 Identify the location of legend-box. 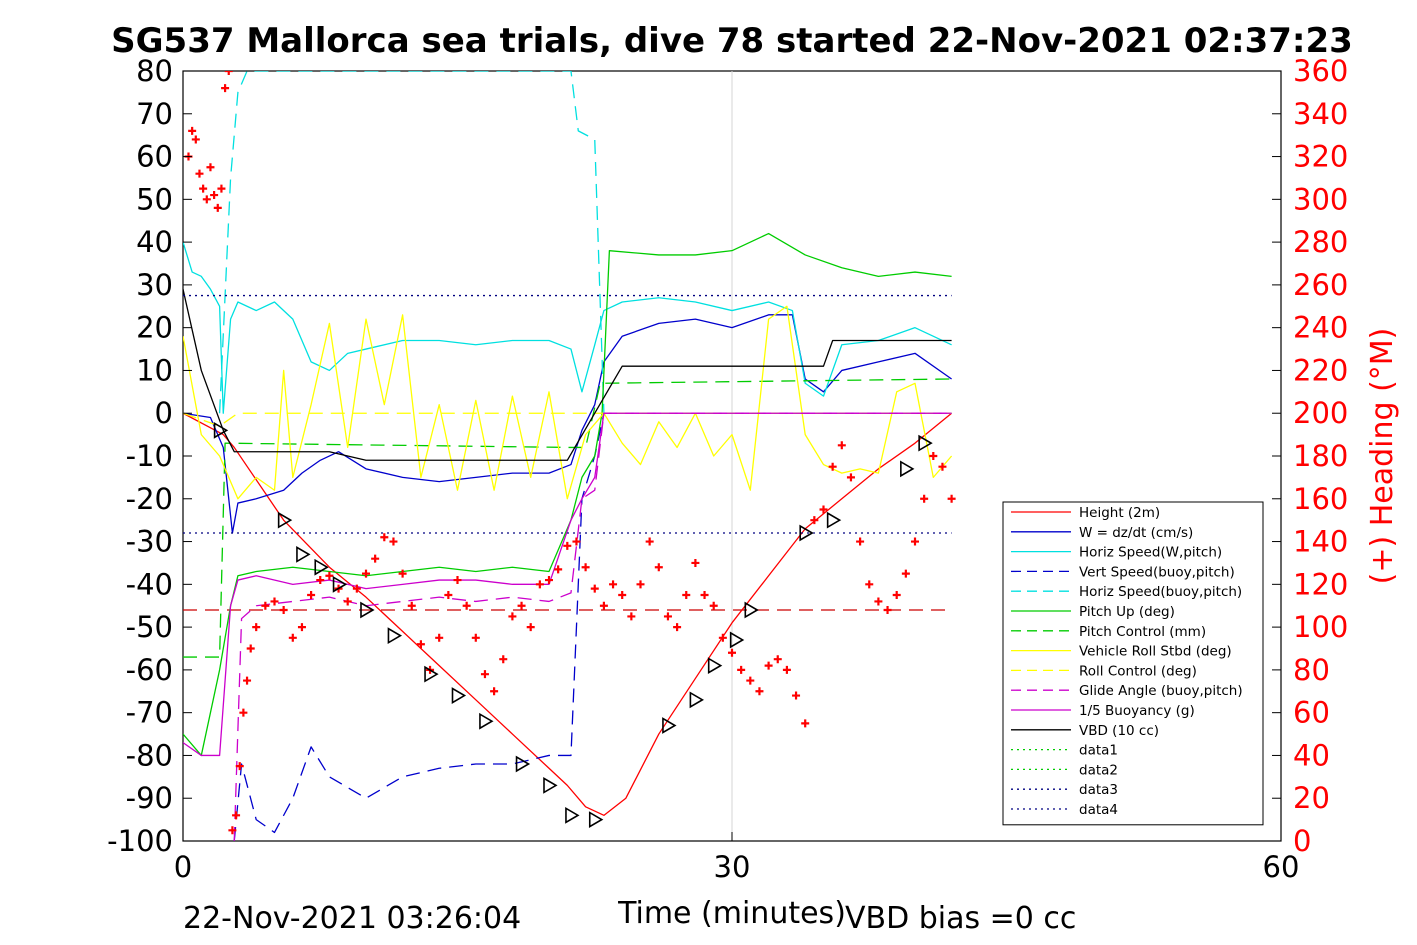
(1133, 663).